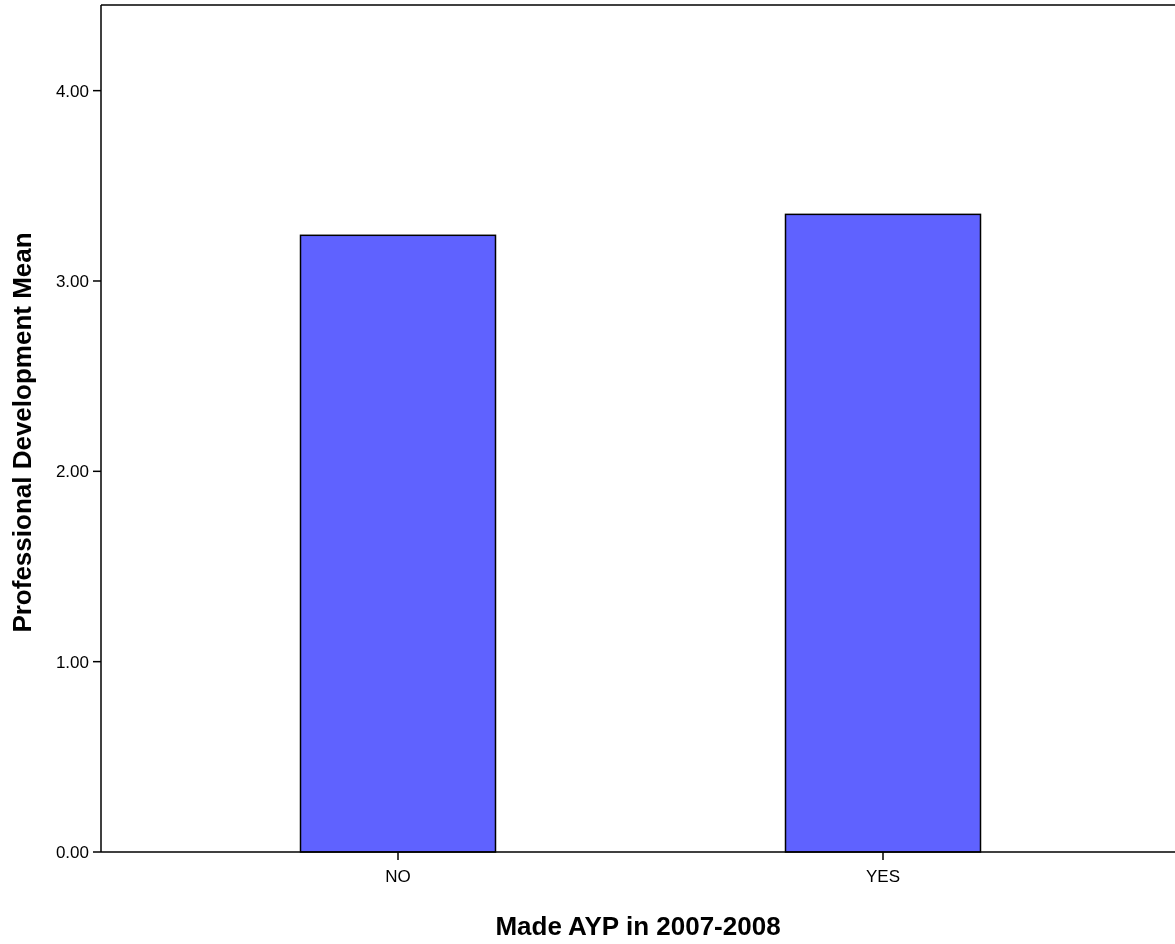 This screenshot has width=1175, height=944. I want to click on y-tick-label: 1.00, so click(72, 662).